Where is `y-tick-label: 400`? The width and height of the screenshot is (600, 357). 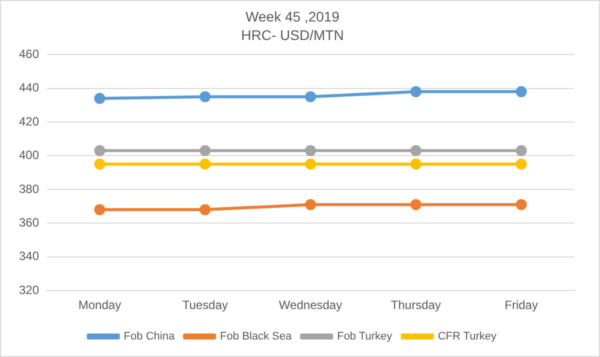
y-tick-label: 400 is located at coordinates (29, 155).